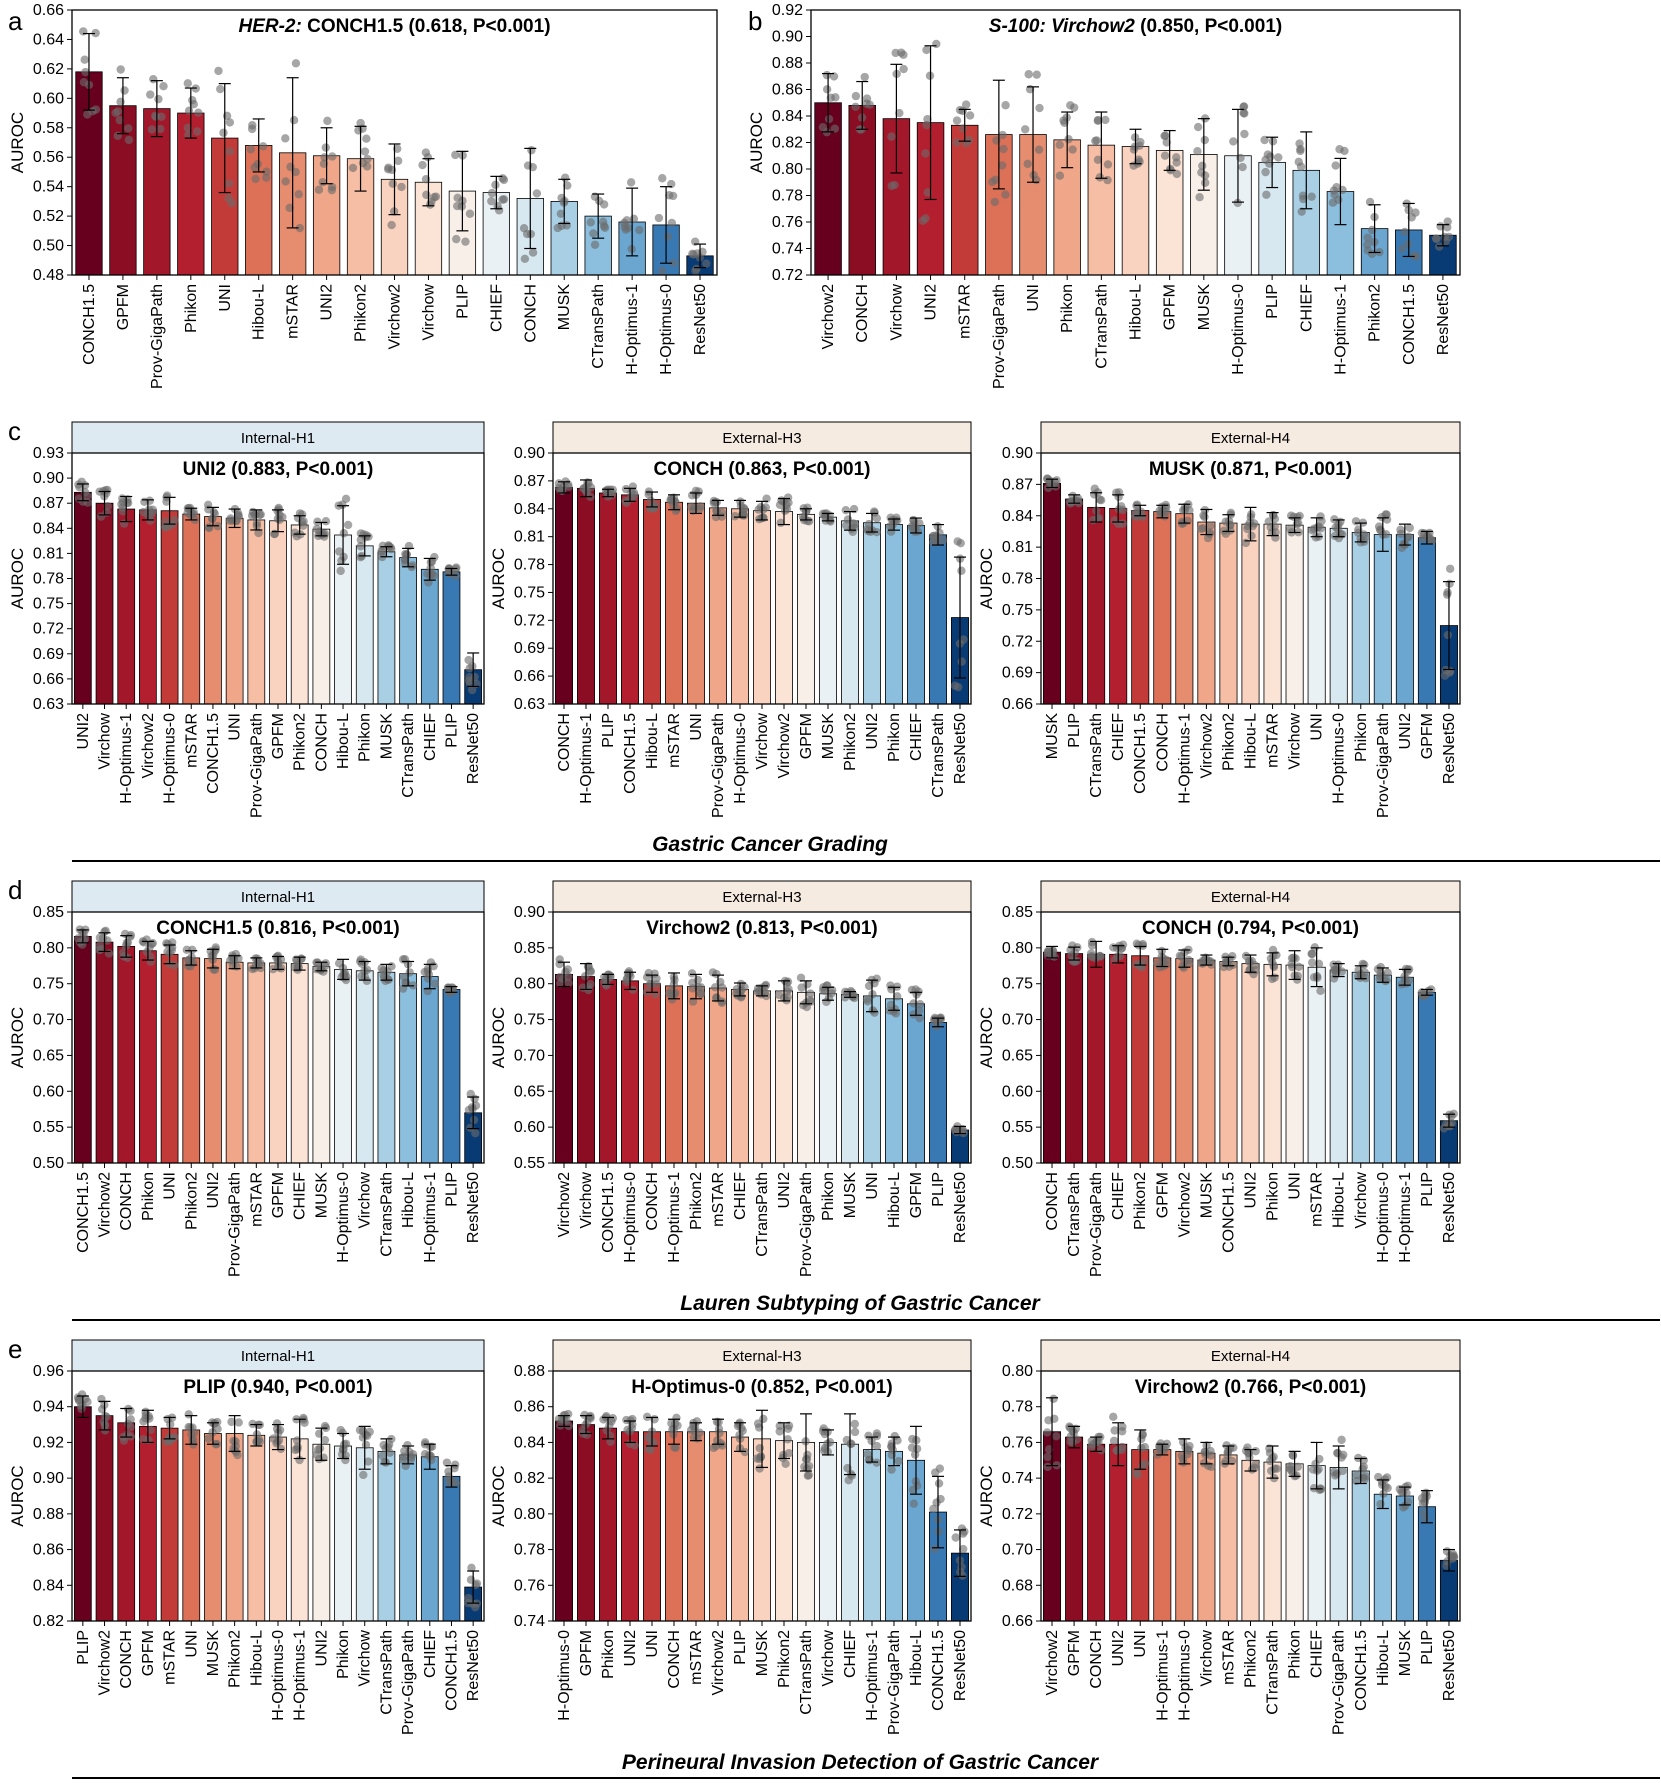 The height and width of the screenshot is (1783, 1661). Describe the element at coordinates (1360, 972) in the screenshot. I see `errorbar-virchow` at that location.